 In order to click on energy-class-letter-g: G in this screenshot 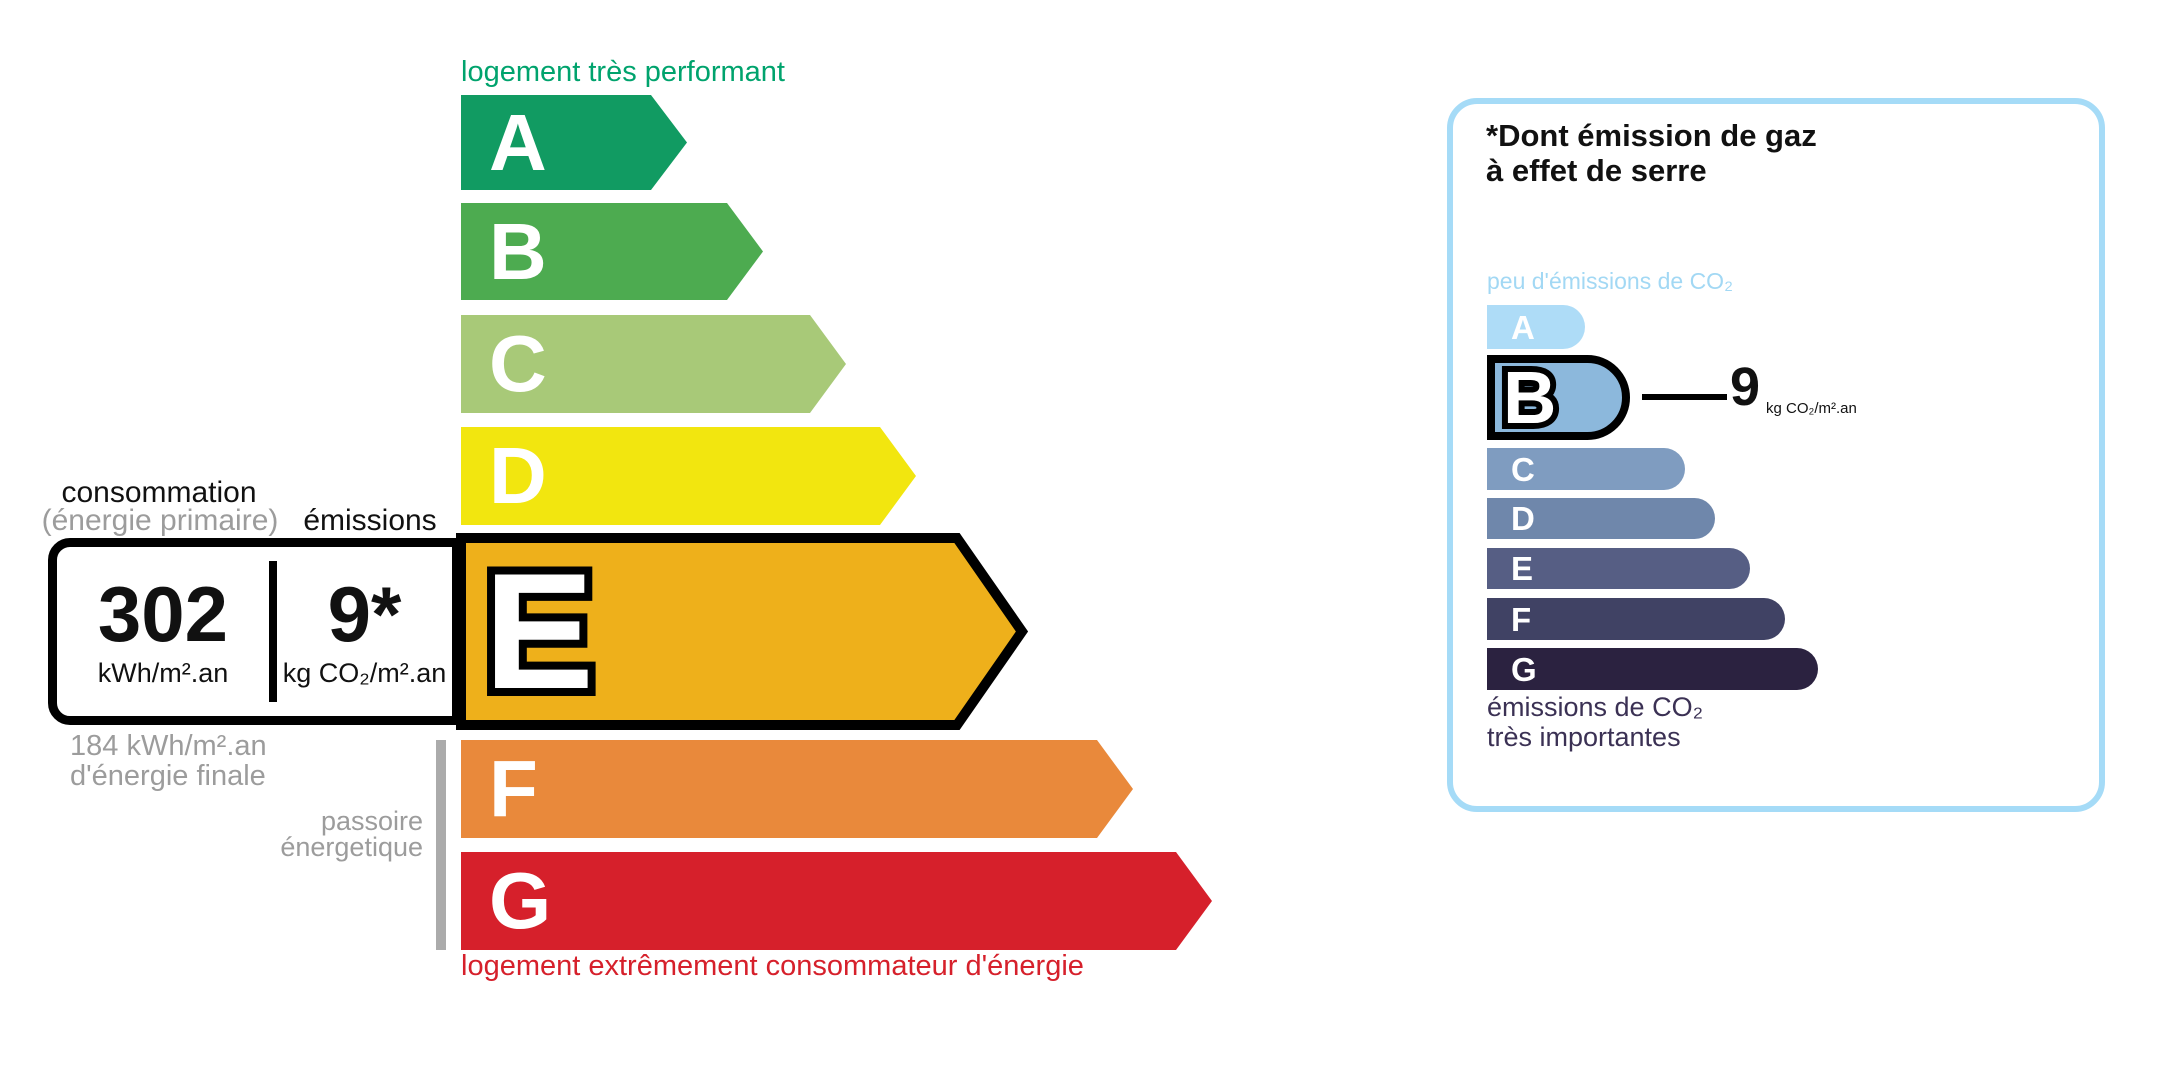, I will do `click(520, 900)`.